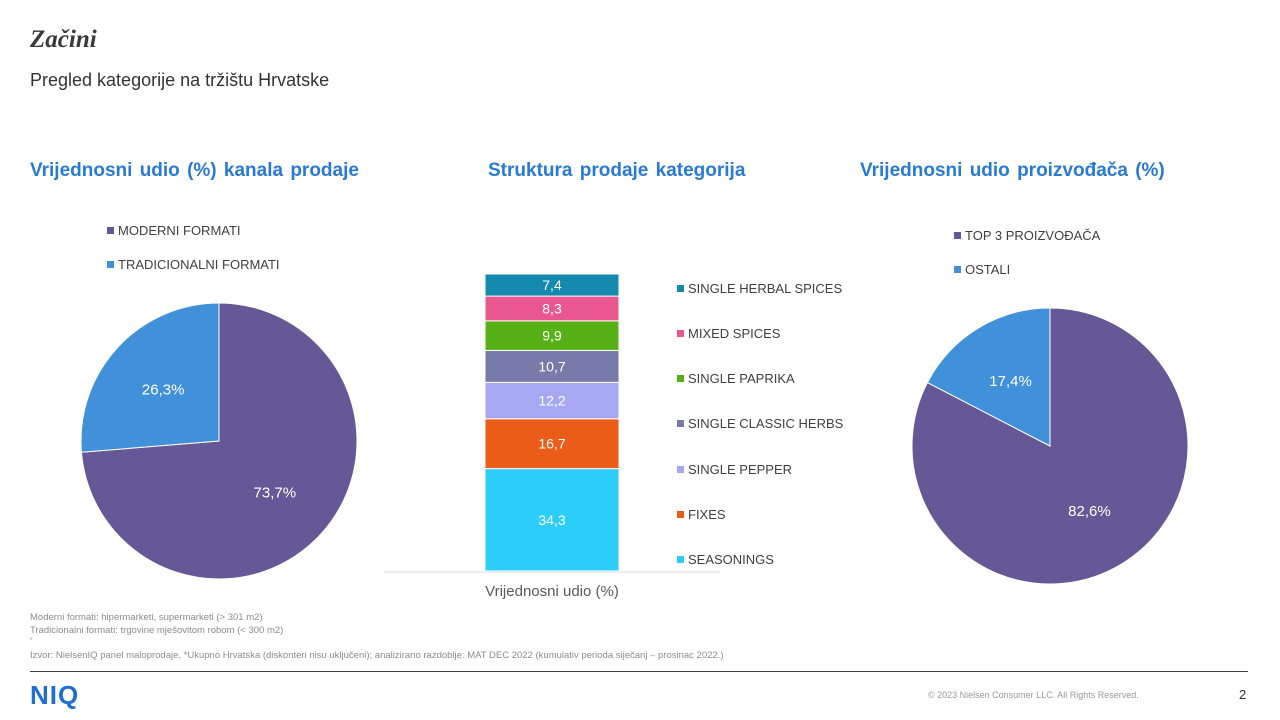 The height and width of the screenshot is (720, 1280). What do you see at coordinates (731, 559) in the screenshot?
I see `legend-label: SEASONINGS` at bounding box center [731, 559].